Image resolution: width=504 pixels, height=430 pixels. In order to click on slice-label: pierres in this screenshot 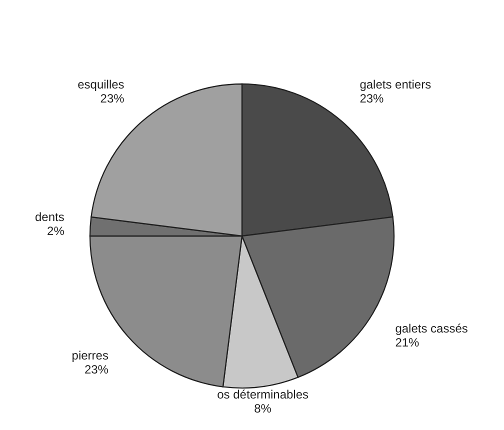, I will do `click(90, 355)`.